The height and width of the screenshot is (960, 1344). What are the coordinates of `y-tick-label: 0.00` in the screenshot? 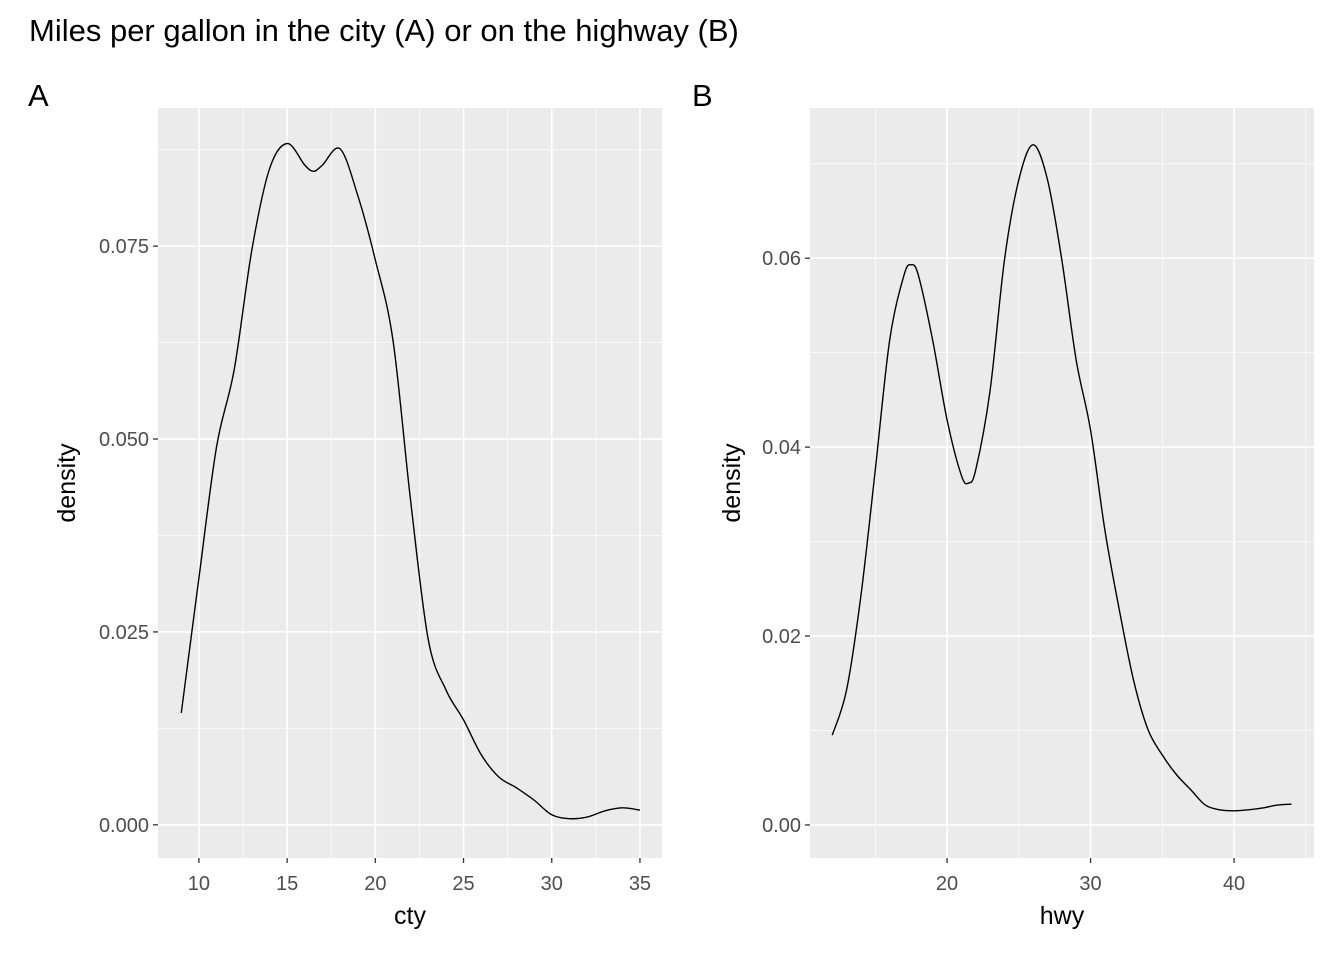 It's located at (781, 826).